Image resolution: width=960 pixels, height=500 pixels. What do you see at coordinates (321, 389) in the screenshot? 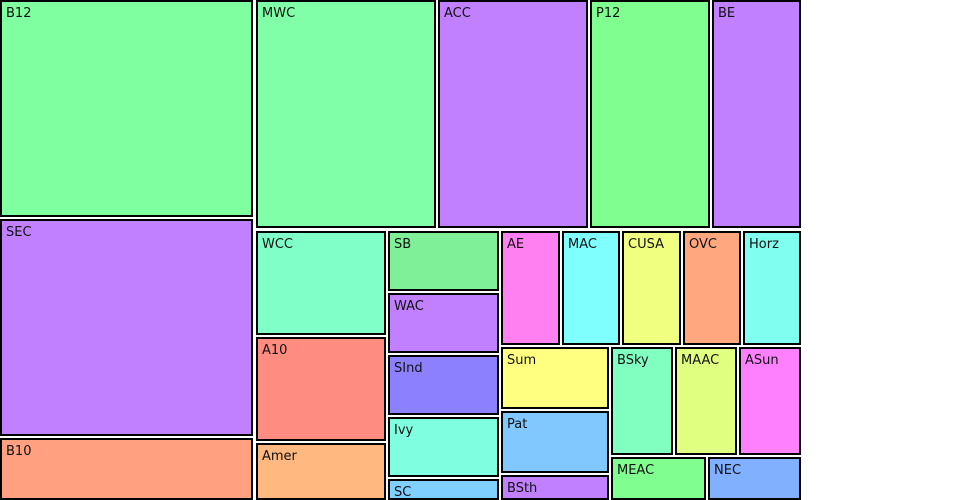
I see `treemap-tile-a10: A10` at bounding box center [321, 389].